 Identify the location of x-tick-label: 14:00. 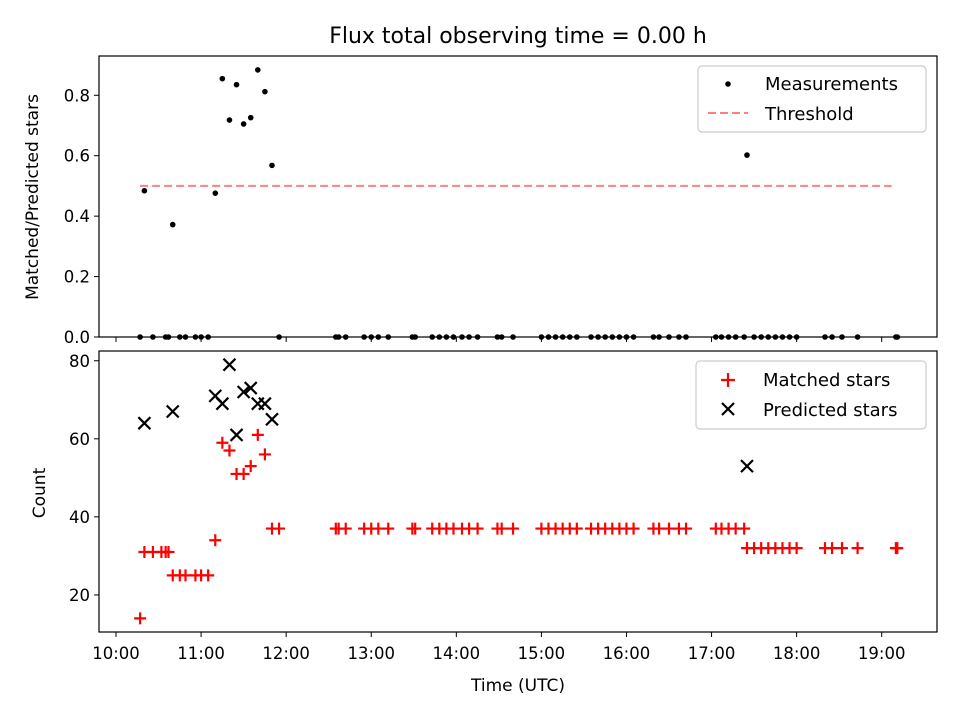
(457, 653).